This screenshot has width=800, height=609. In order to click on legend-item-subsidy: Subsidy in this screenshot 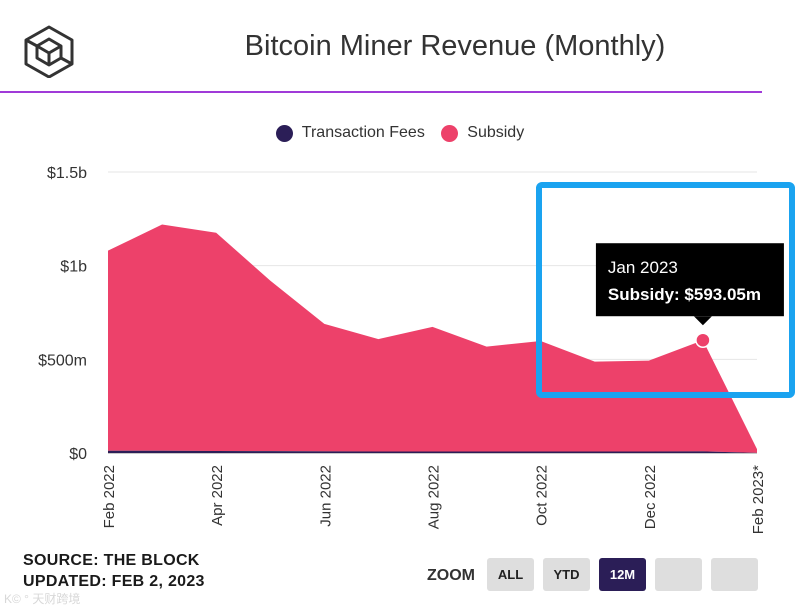, I will do `click(482, 133)`.